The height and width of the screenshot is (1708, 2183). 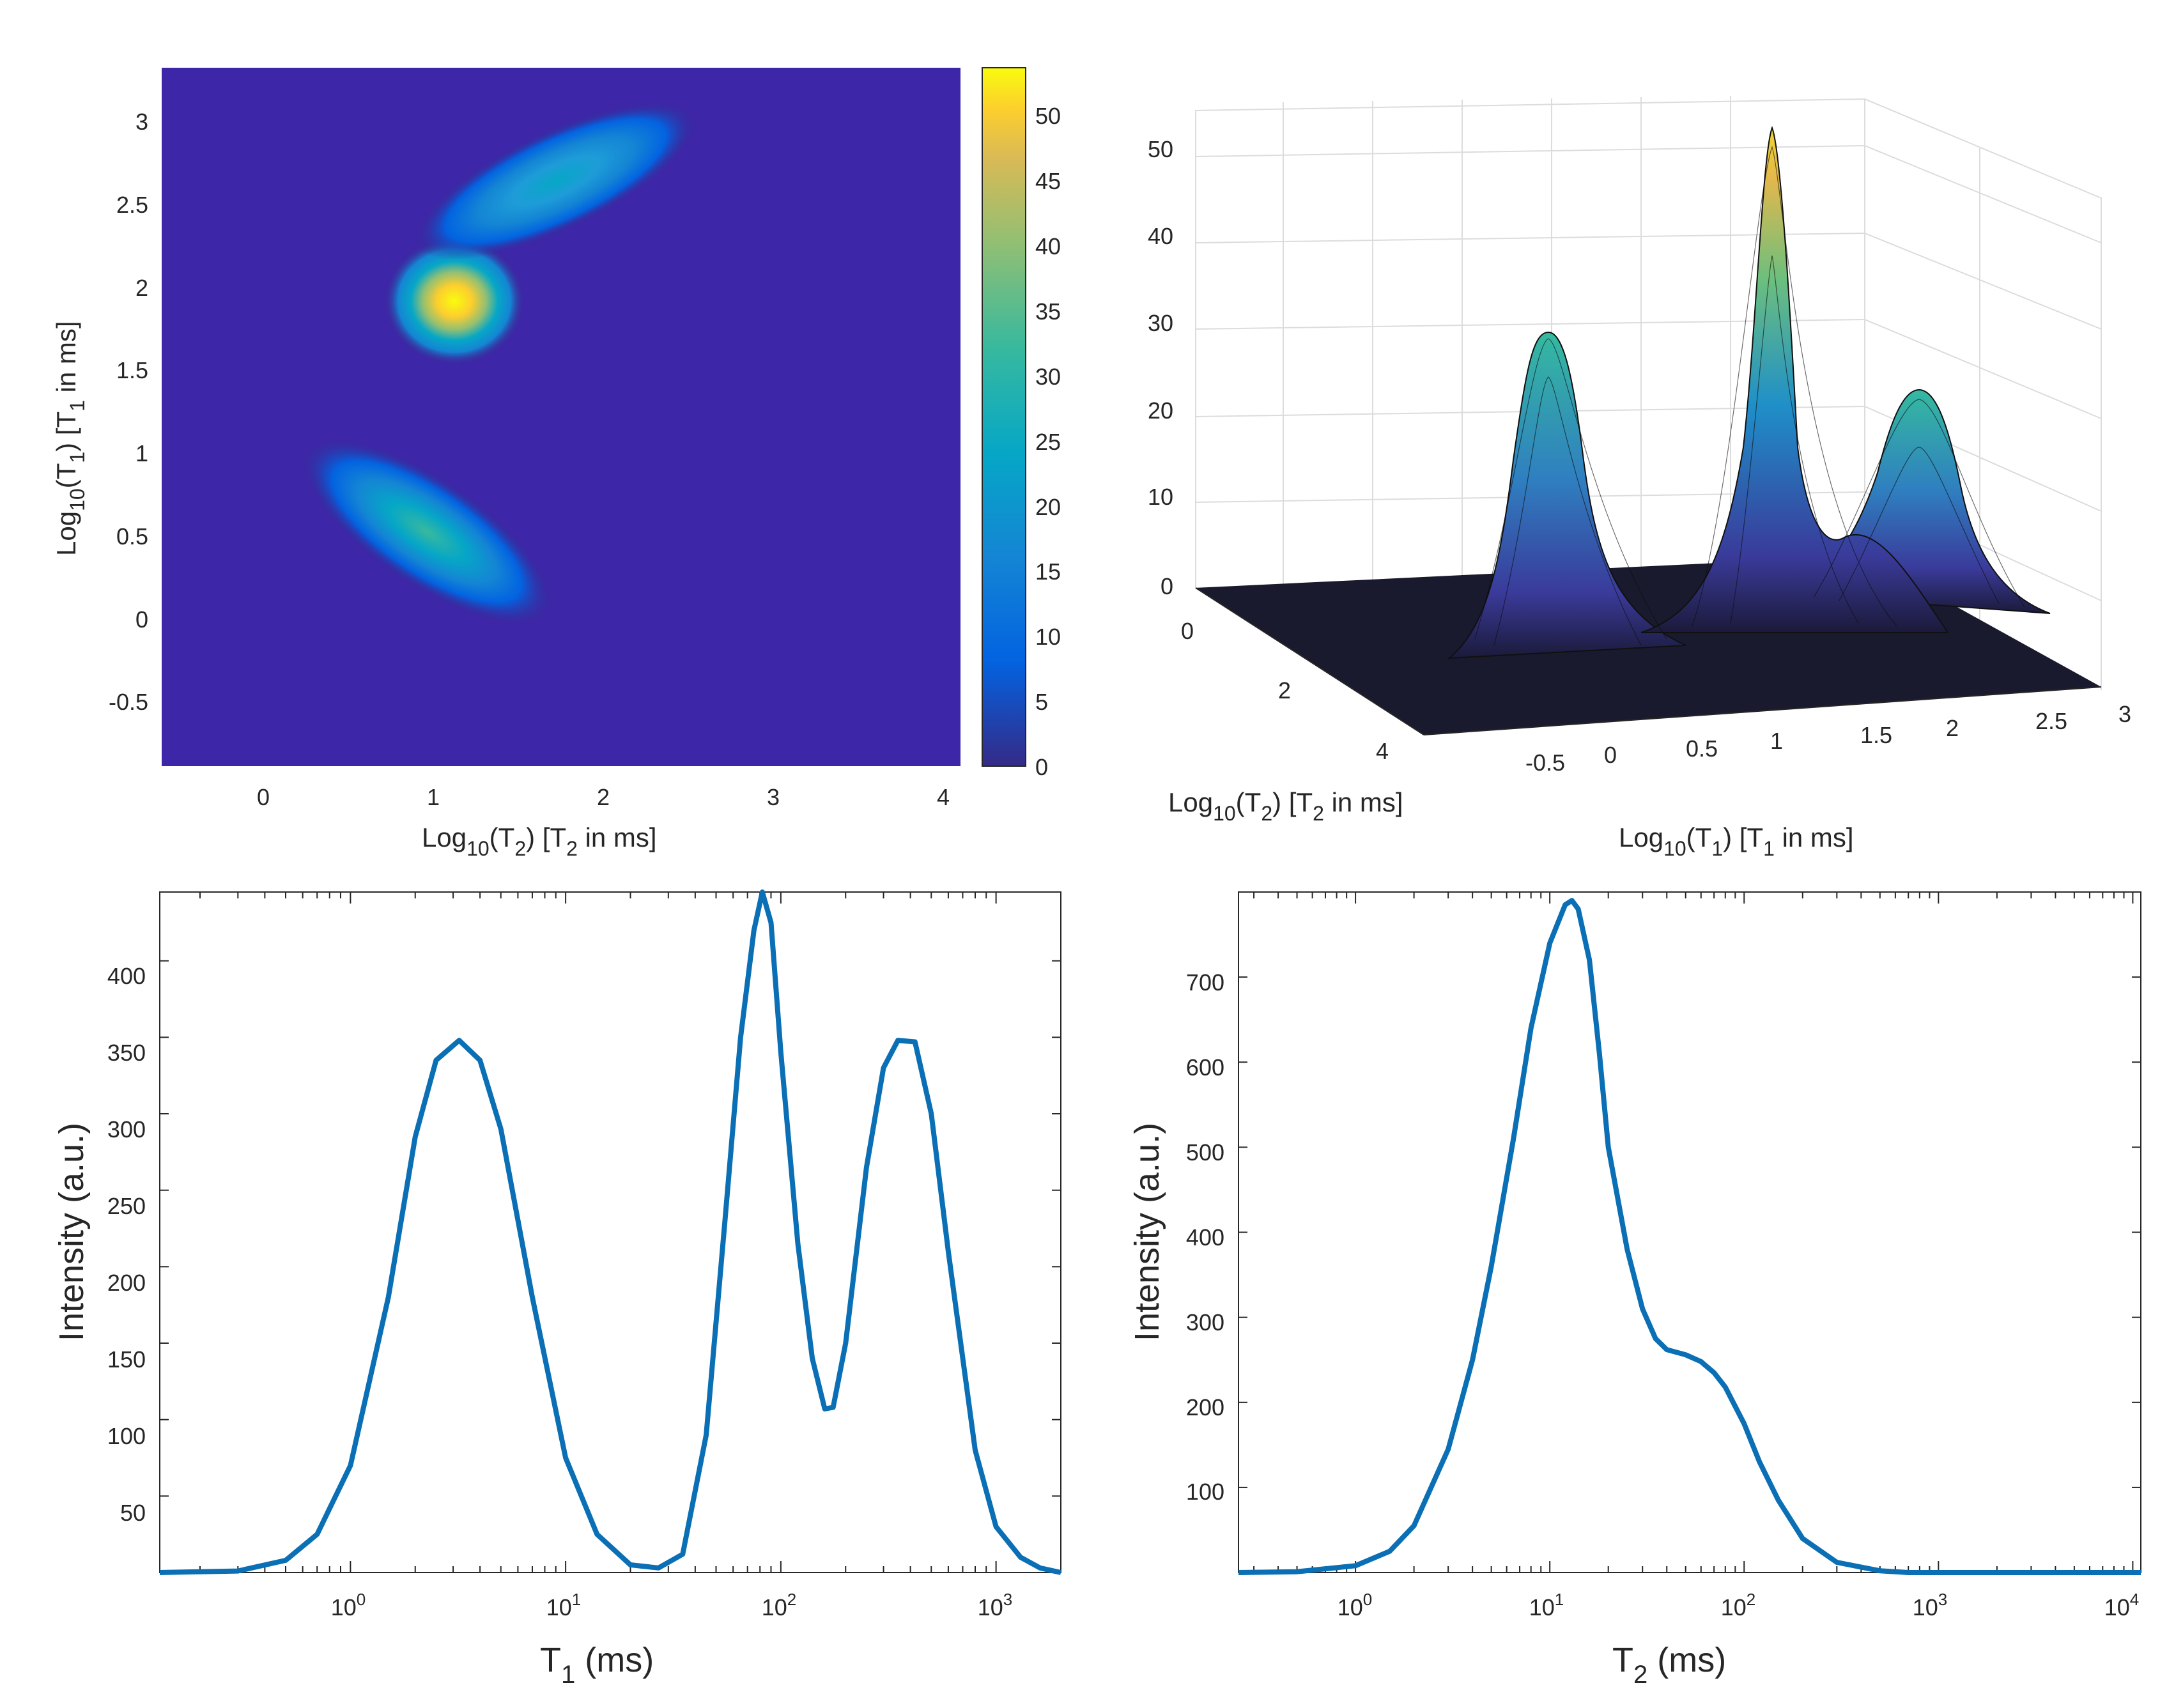 What do you see at coordinates (1205, 1407) in the screenshot?
I see `t2-ytick: 200` at bounding box center [1205, 1407].